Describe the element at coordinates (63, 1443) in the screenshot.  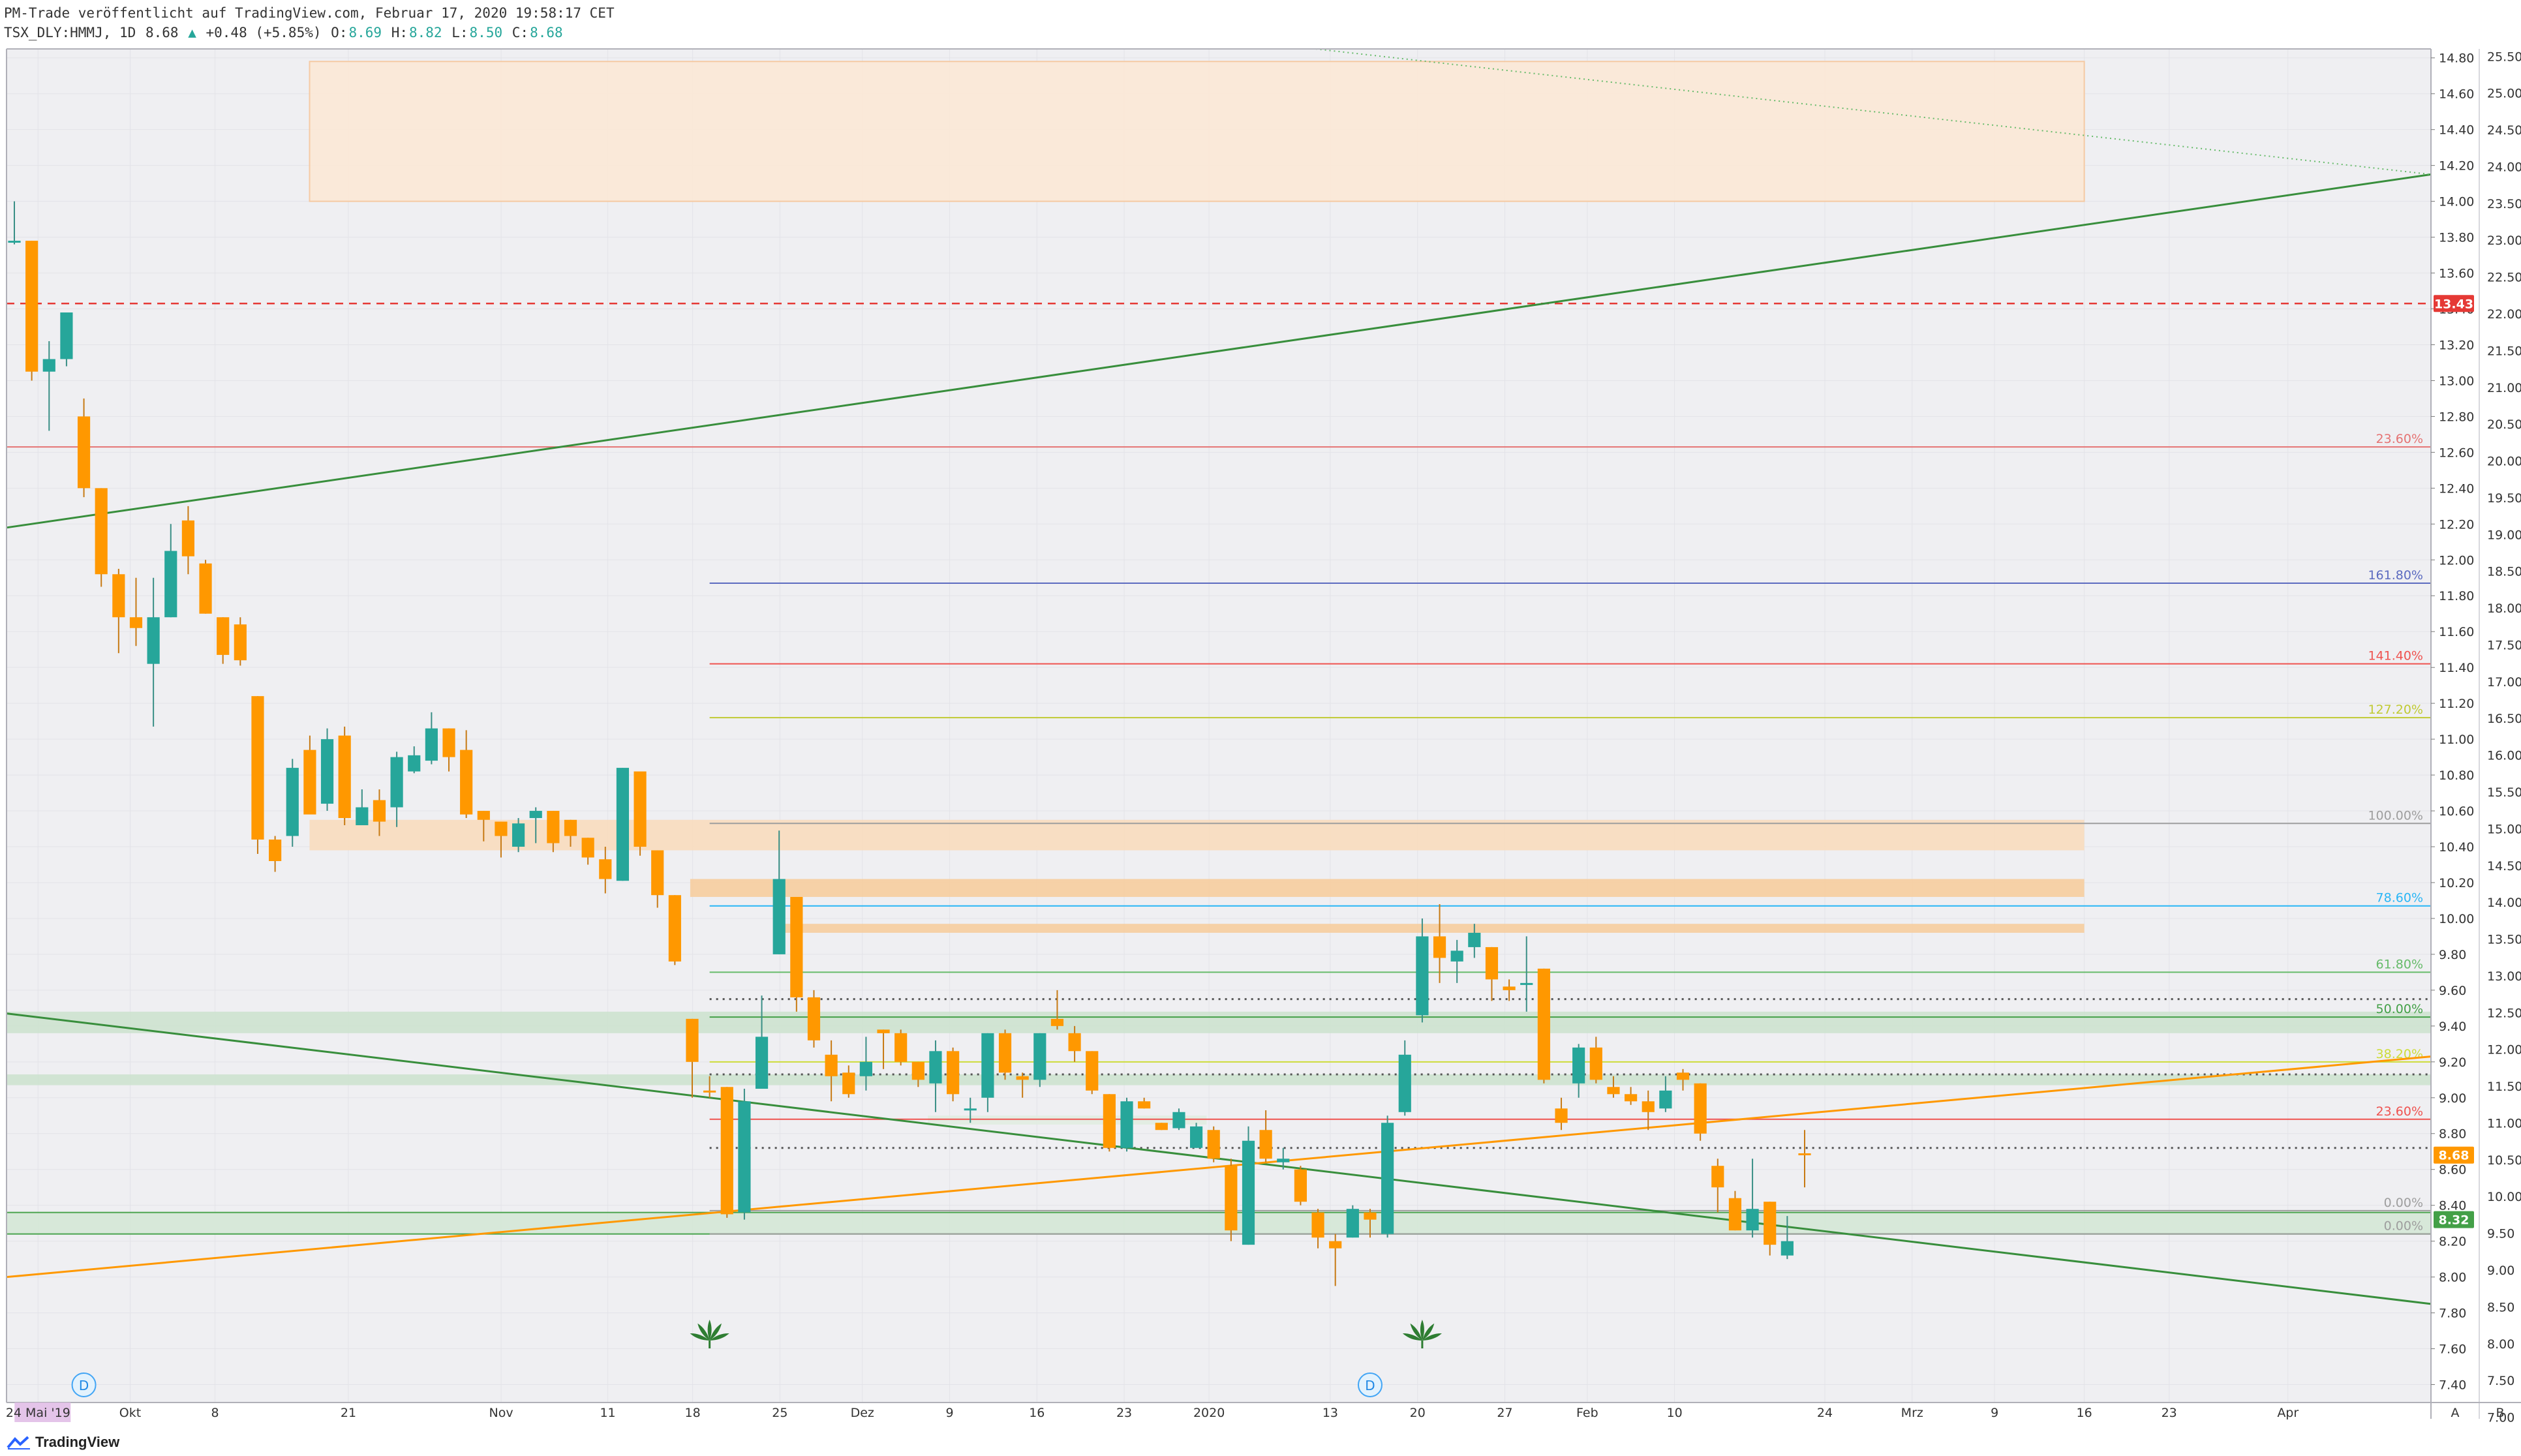
I see `tradingview-brand: TradingView` at that location.